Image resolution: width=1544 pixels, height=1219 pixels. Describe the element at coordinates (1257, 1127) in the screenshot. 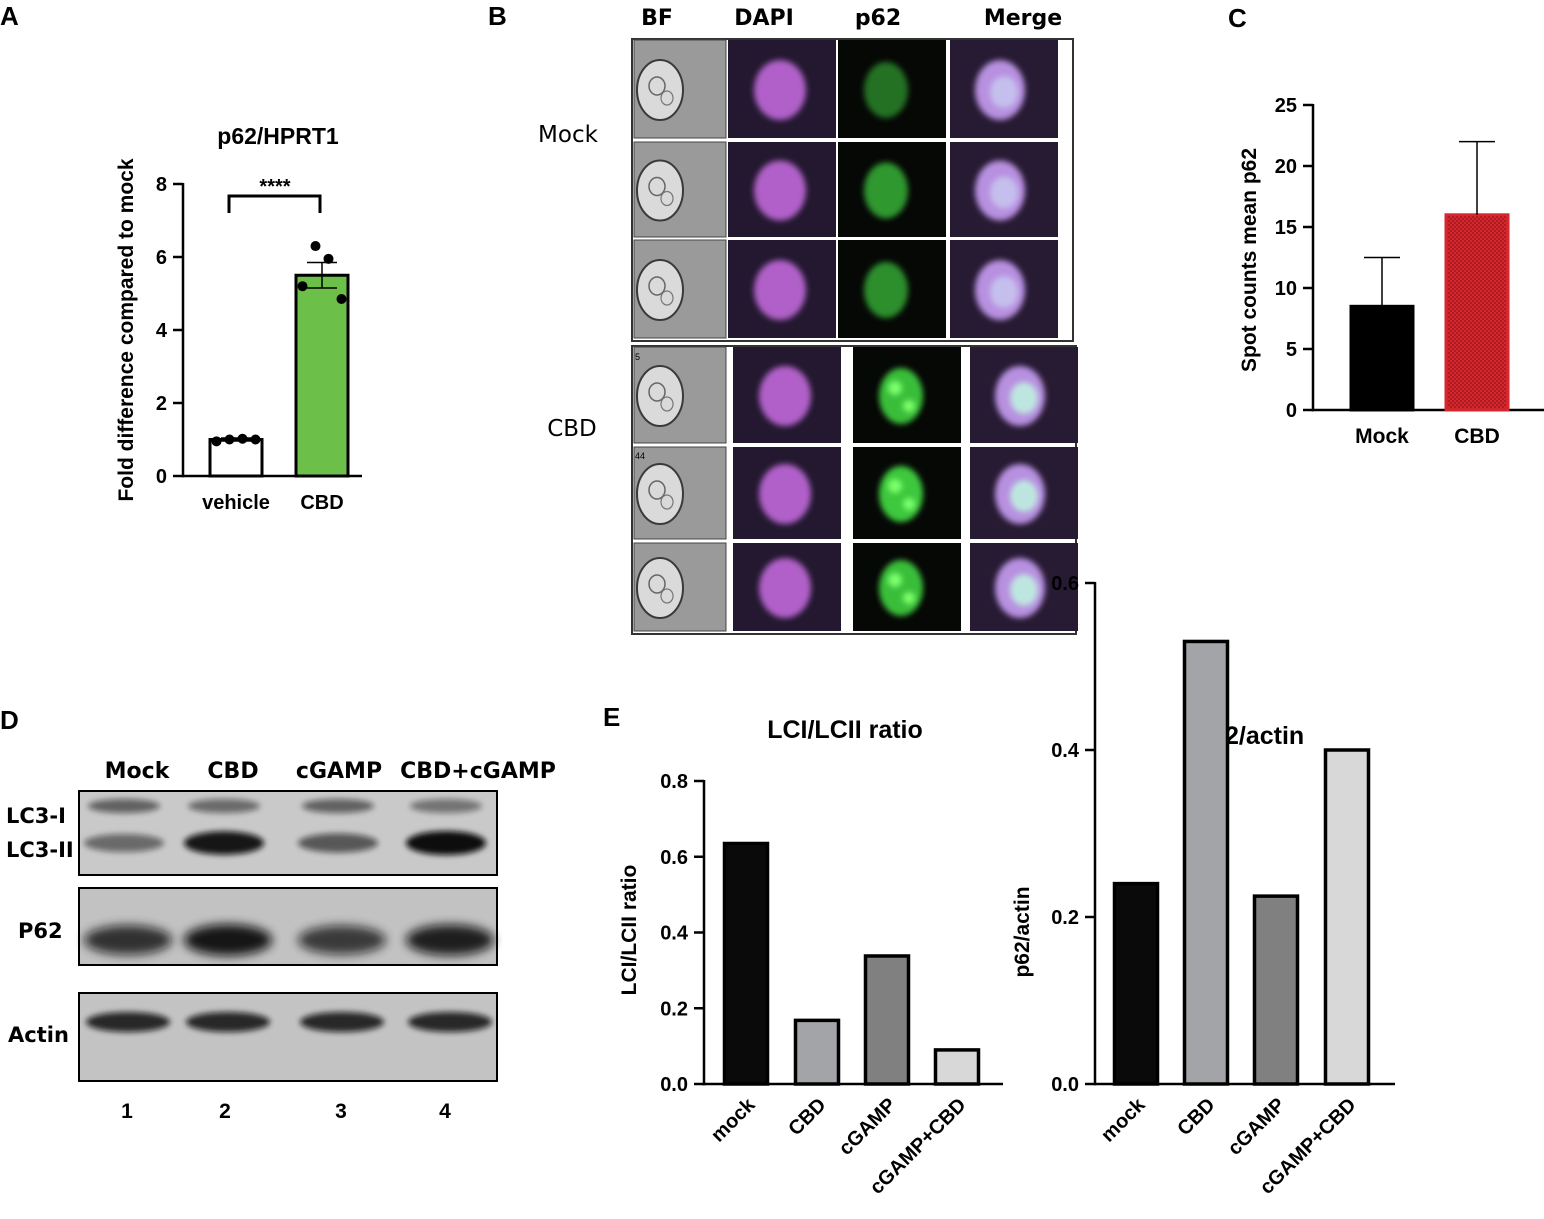

I see `chartE2-category-label: cGAMP` at that location.